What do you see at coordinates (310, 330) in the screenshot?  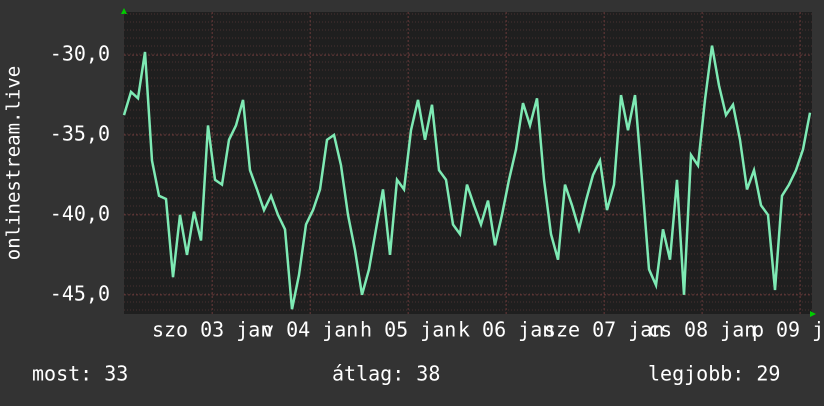 I see `x-tick-label: v 04 jan` at bounding box center [310, 330].